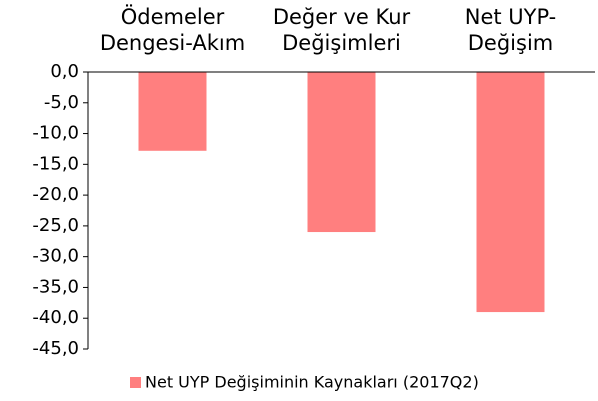  Describe the element at coordinates (61, 102) in the screenshot. I see `y-tick-label: -5,0` at that location.